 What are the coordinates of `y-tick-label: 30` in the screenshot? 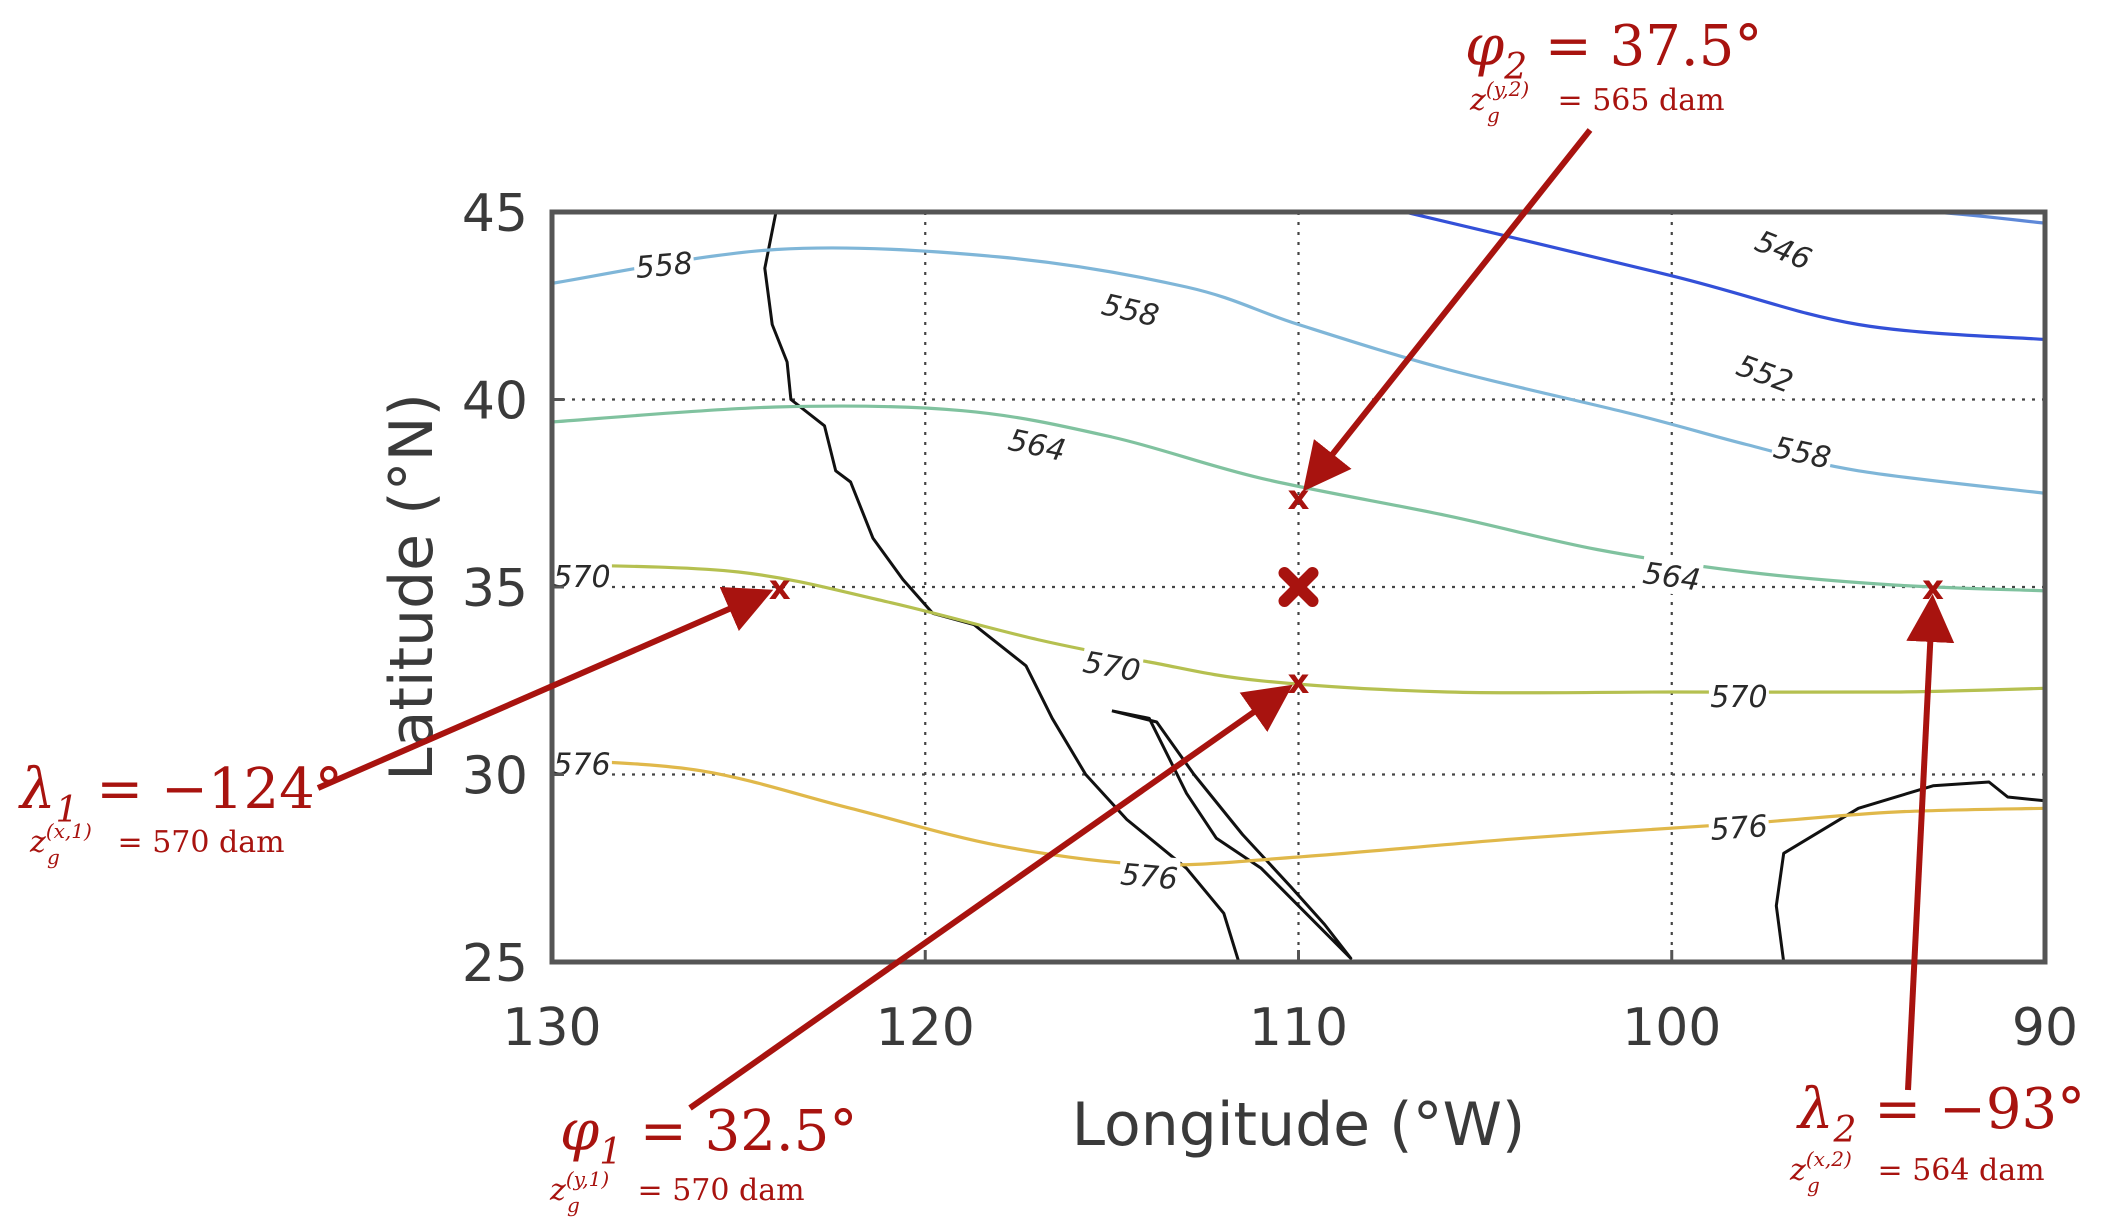 It's located at (495, 777).